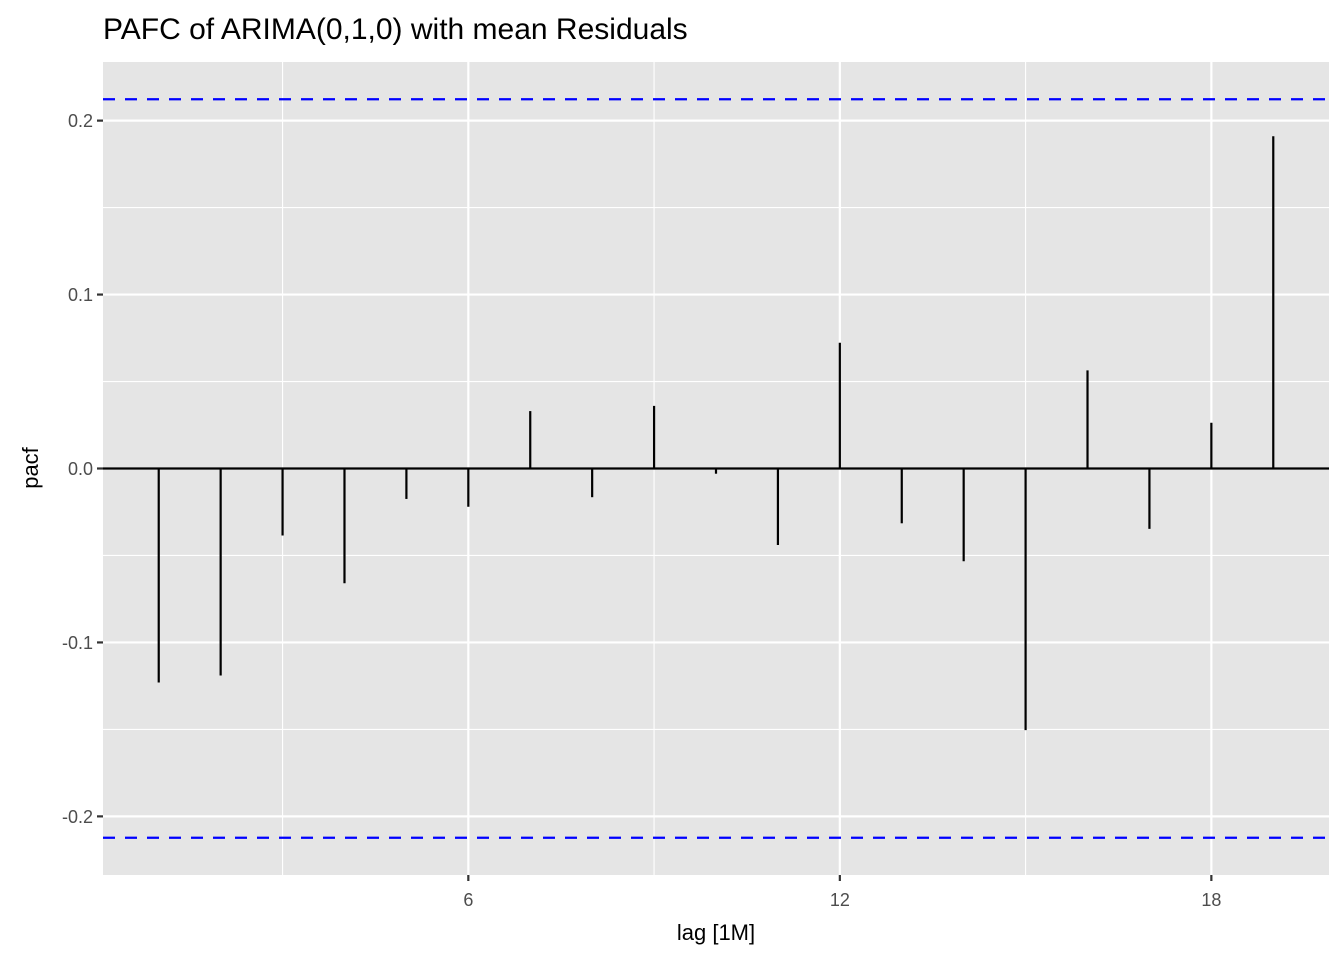 The width and height of the screenshot is (1344, 960). I want to click on x-tick-label: 18, so click(1211, 900).